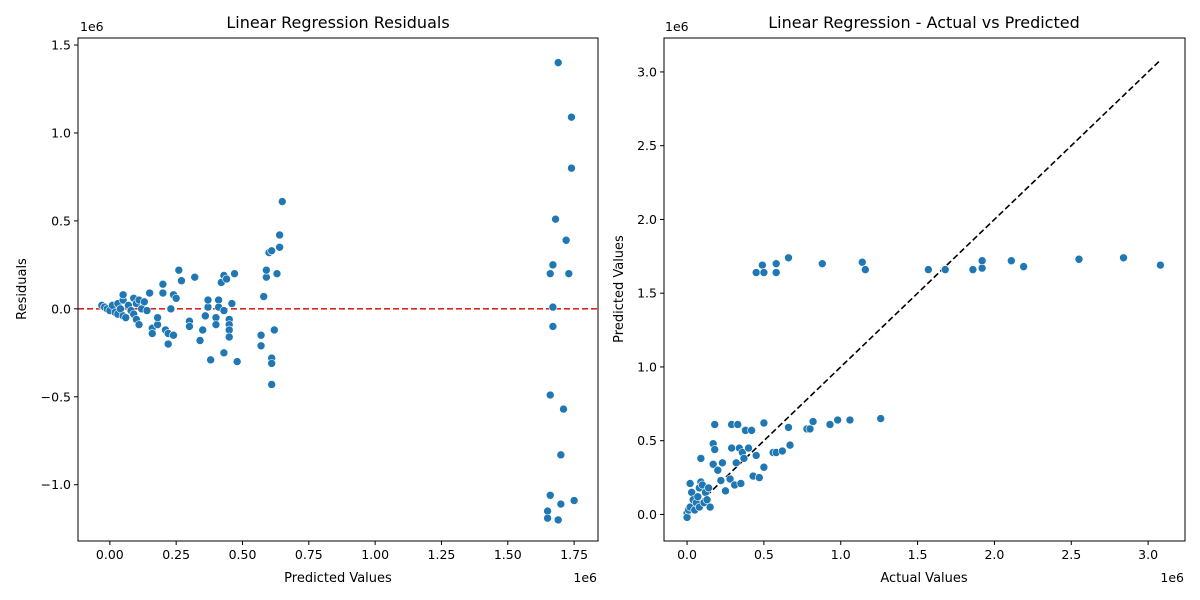  Describe the element at coordinates (647, 219) in the screenshot. I see `actual-vs-predicted-plot-y-tick-label: 2.0` at that location.